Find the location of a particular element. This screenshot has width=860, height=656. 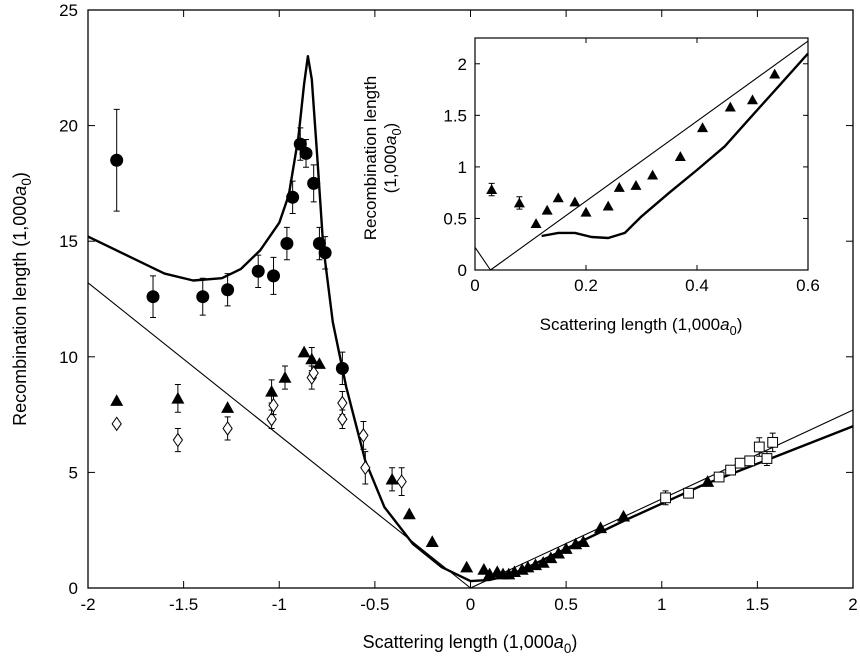

main-x-tick-label: 0.5 is located at coordinates (566, 604).